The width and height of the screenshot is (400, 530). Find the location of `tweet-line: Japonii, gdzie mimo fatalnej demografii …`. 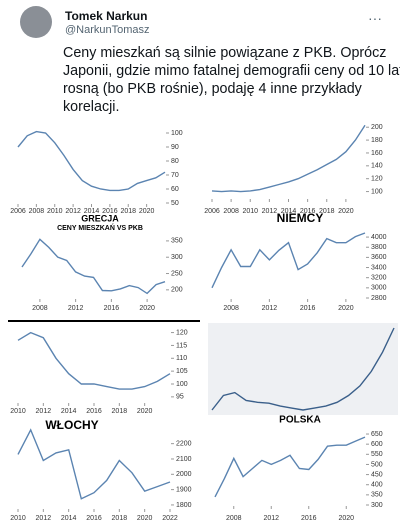

tweet-line: Japonii, gdzie mimo fatalnej demografii … is located at coordinates (231, 71).